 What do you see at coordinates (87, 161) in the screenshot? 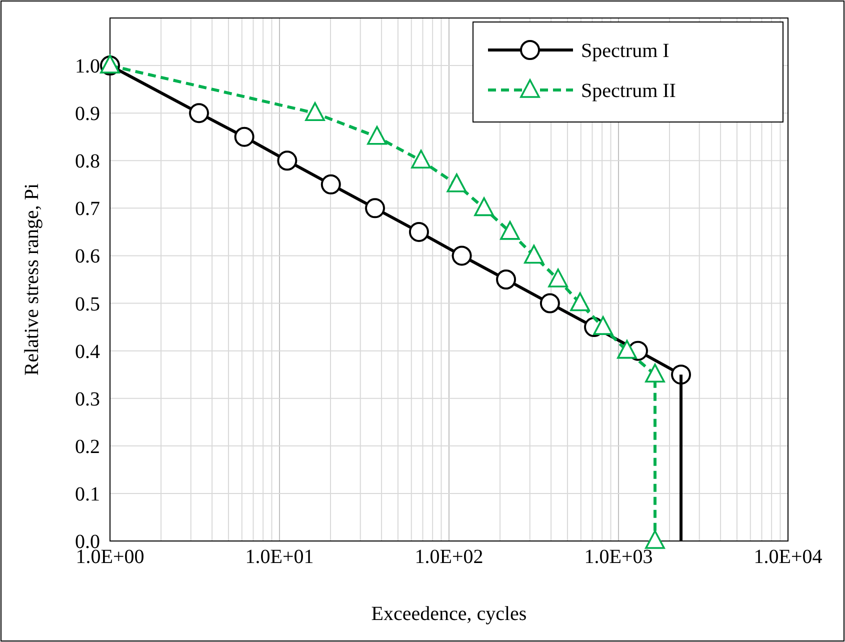
I see `y-tick-label: 0.8` at bounding box center [87, 161].